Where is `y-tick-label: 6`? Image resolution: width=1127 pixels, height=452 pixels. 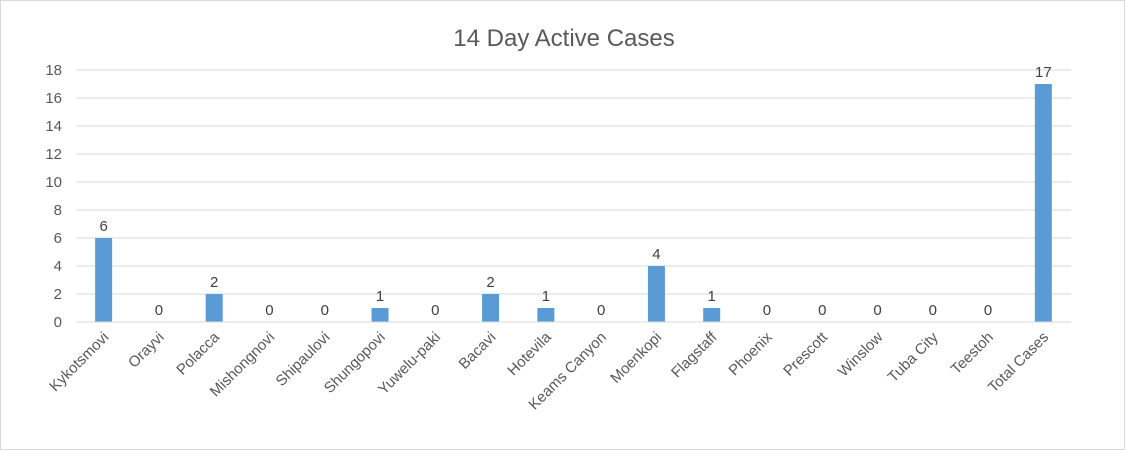
y-tick-label: 6 is located at coordinates (58, 238).